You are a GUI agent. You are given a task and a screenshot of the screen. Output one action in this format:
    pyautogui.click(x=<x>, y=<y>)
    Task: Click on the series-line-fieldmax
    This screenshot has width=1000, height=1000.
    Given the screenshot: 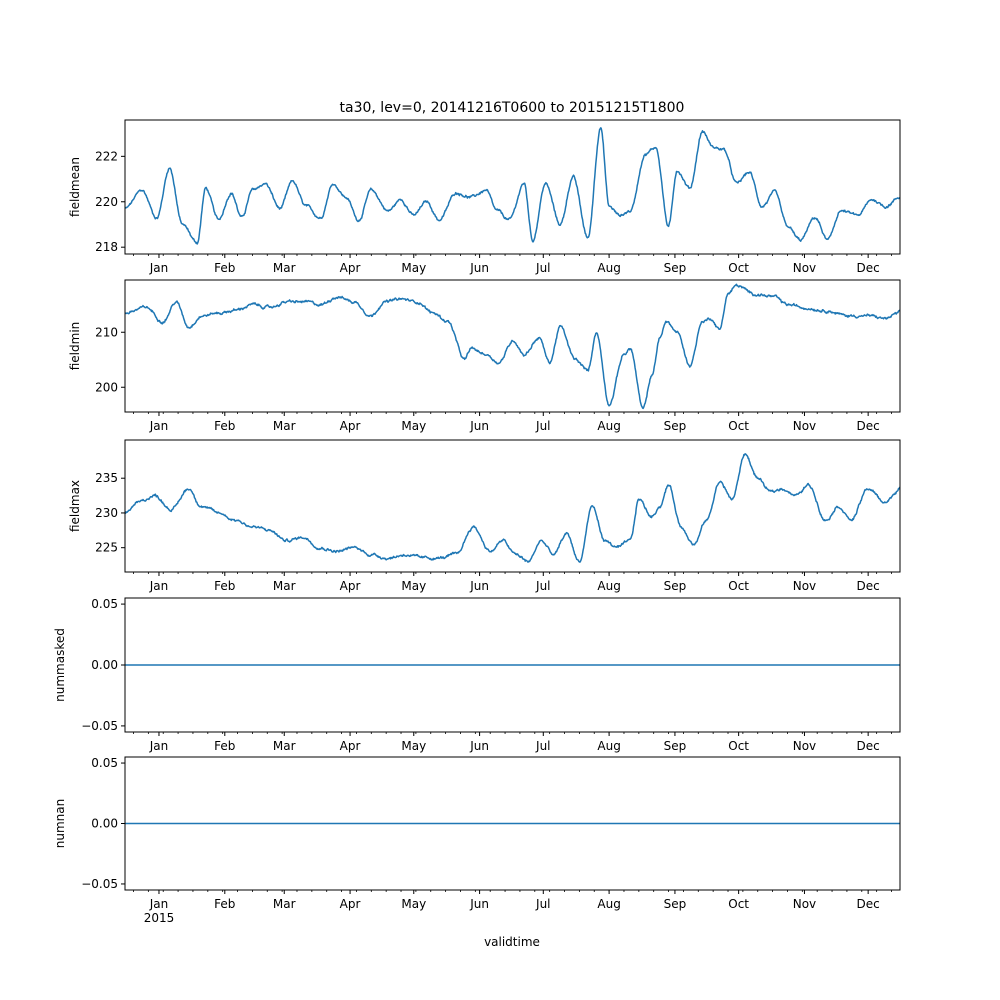 What is the action you would take?
    pyautogui.click(x=512, y=508)
    